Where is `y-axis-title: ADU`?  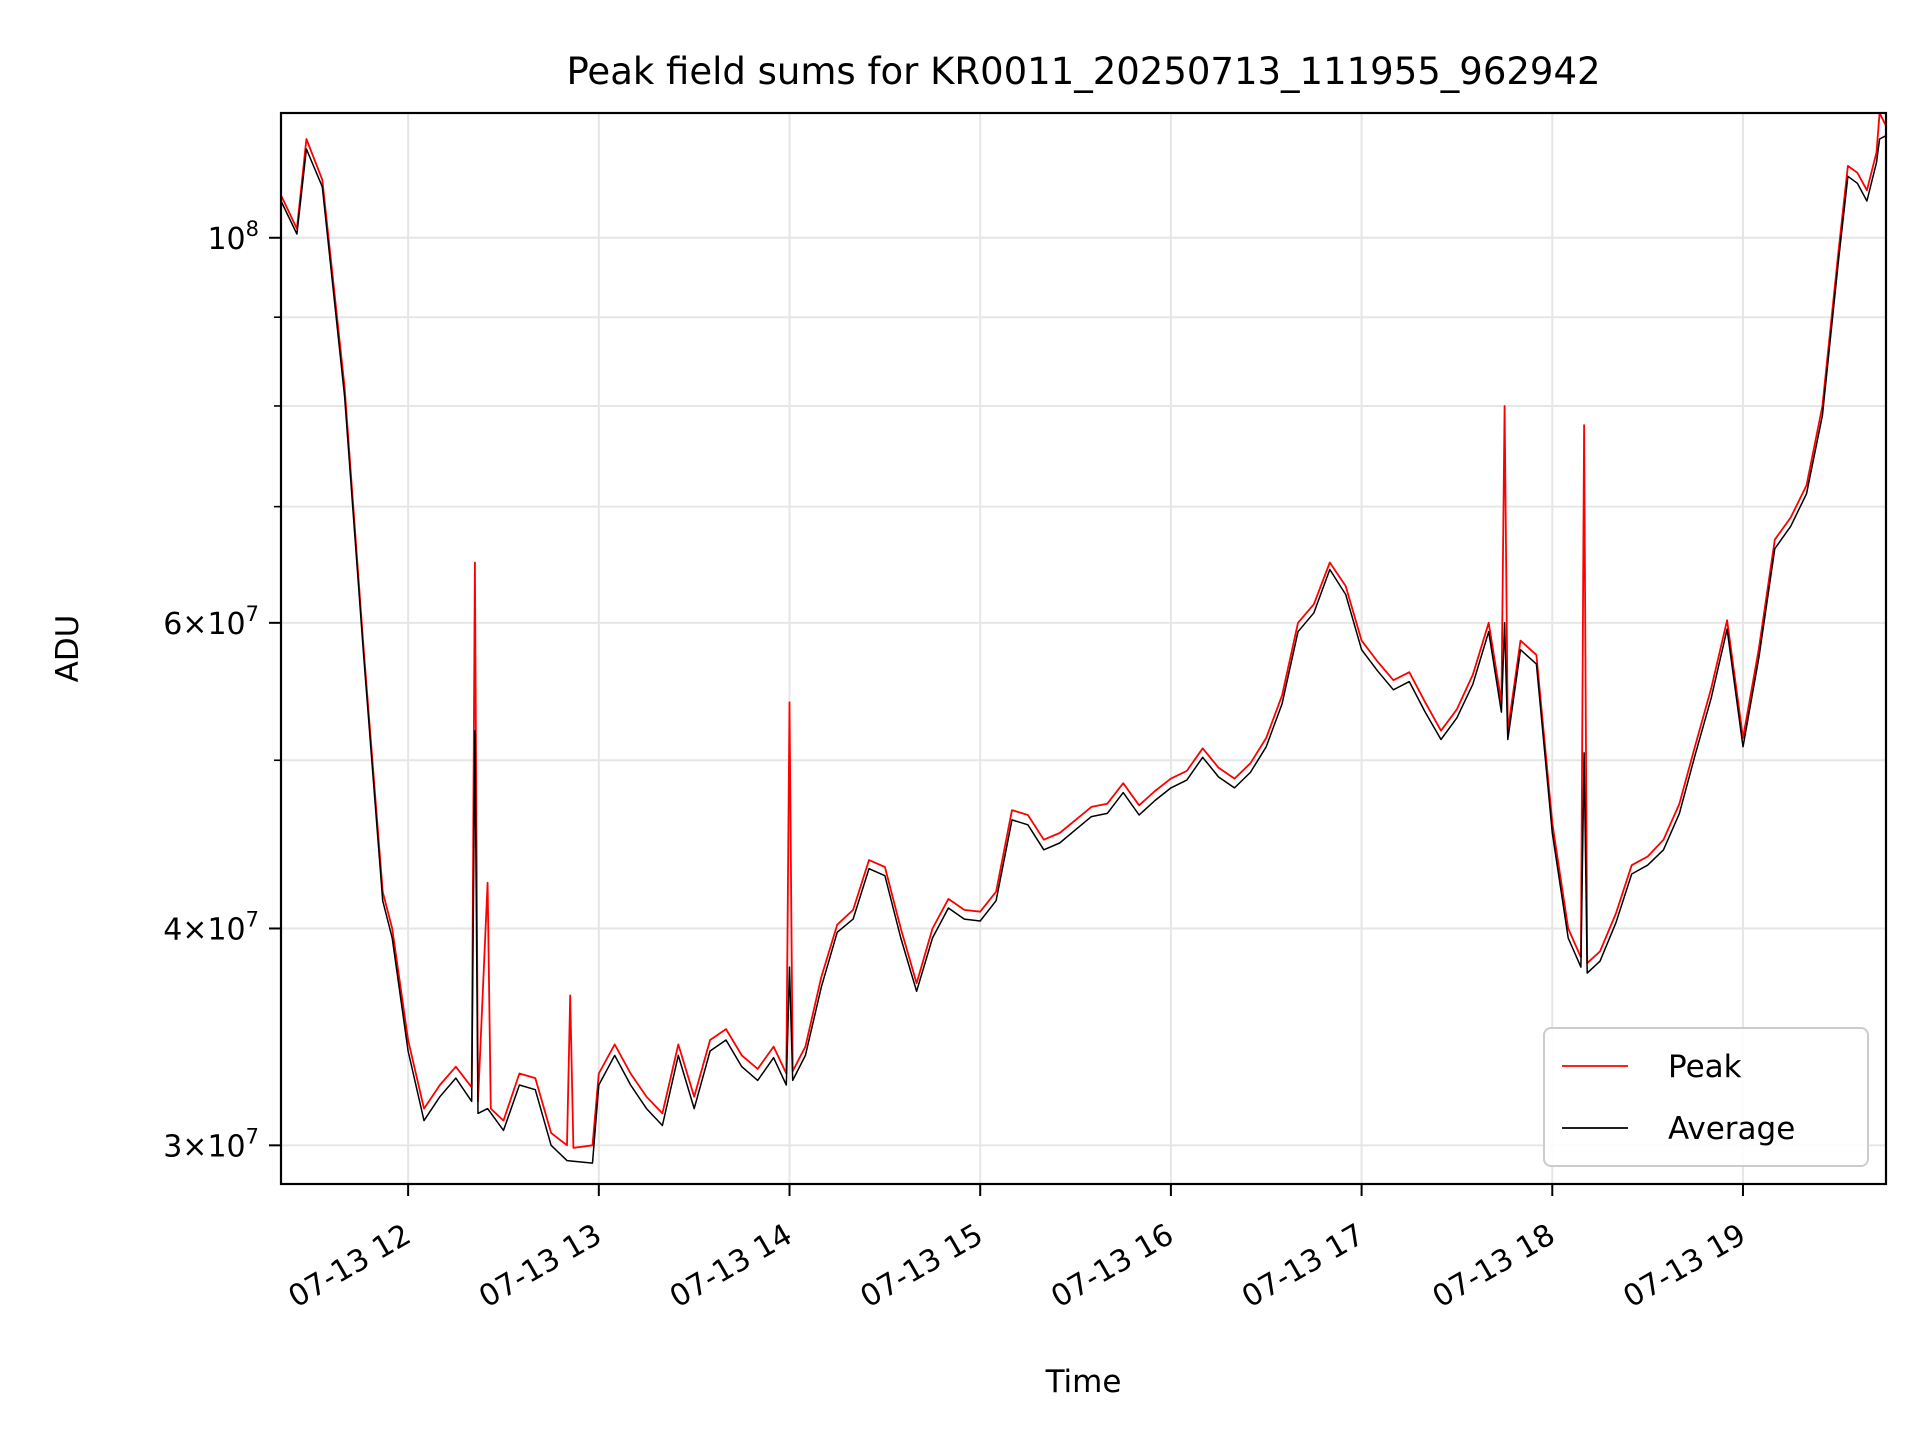
y-axis-title: ADU is located at coordinates (68, 649).